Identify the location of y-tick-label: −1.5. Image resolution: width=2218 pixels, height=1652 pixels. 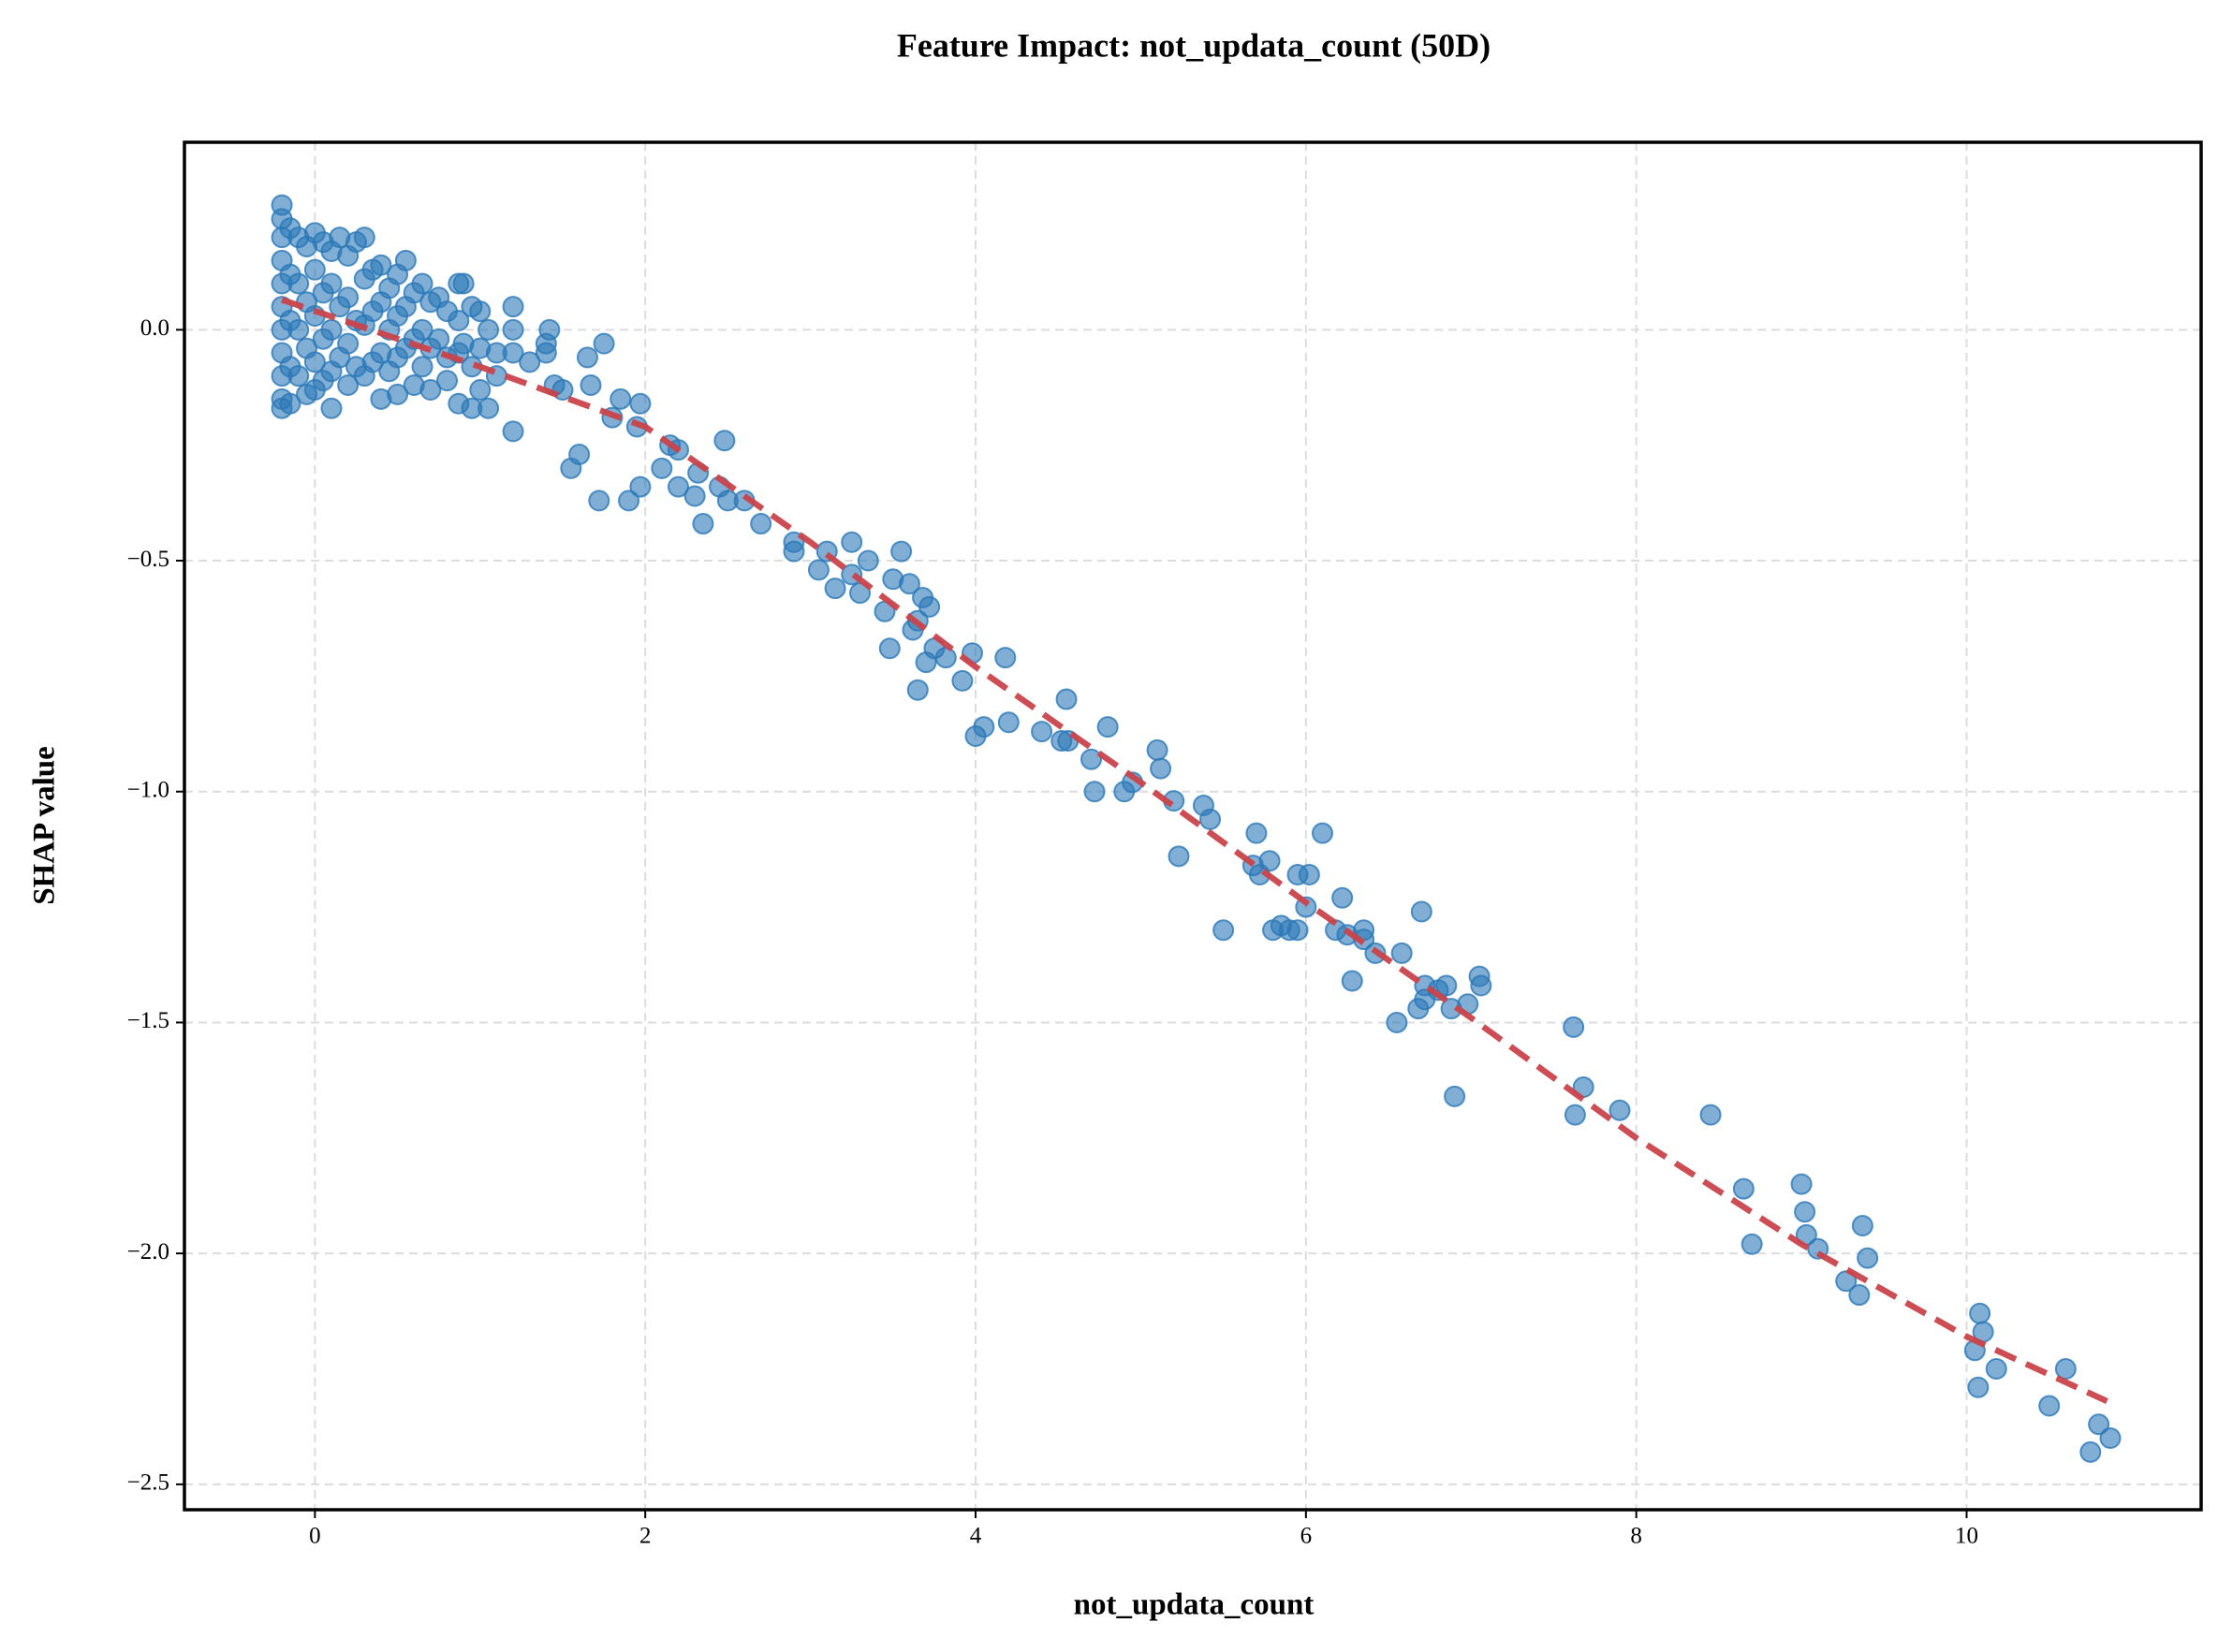
(148, 1020).